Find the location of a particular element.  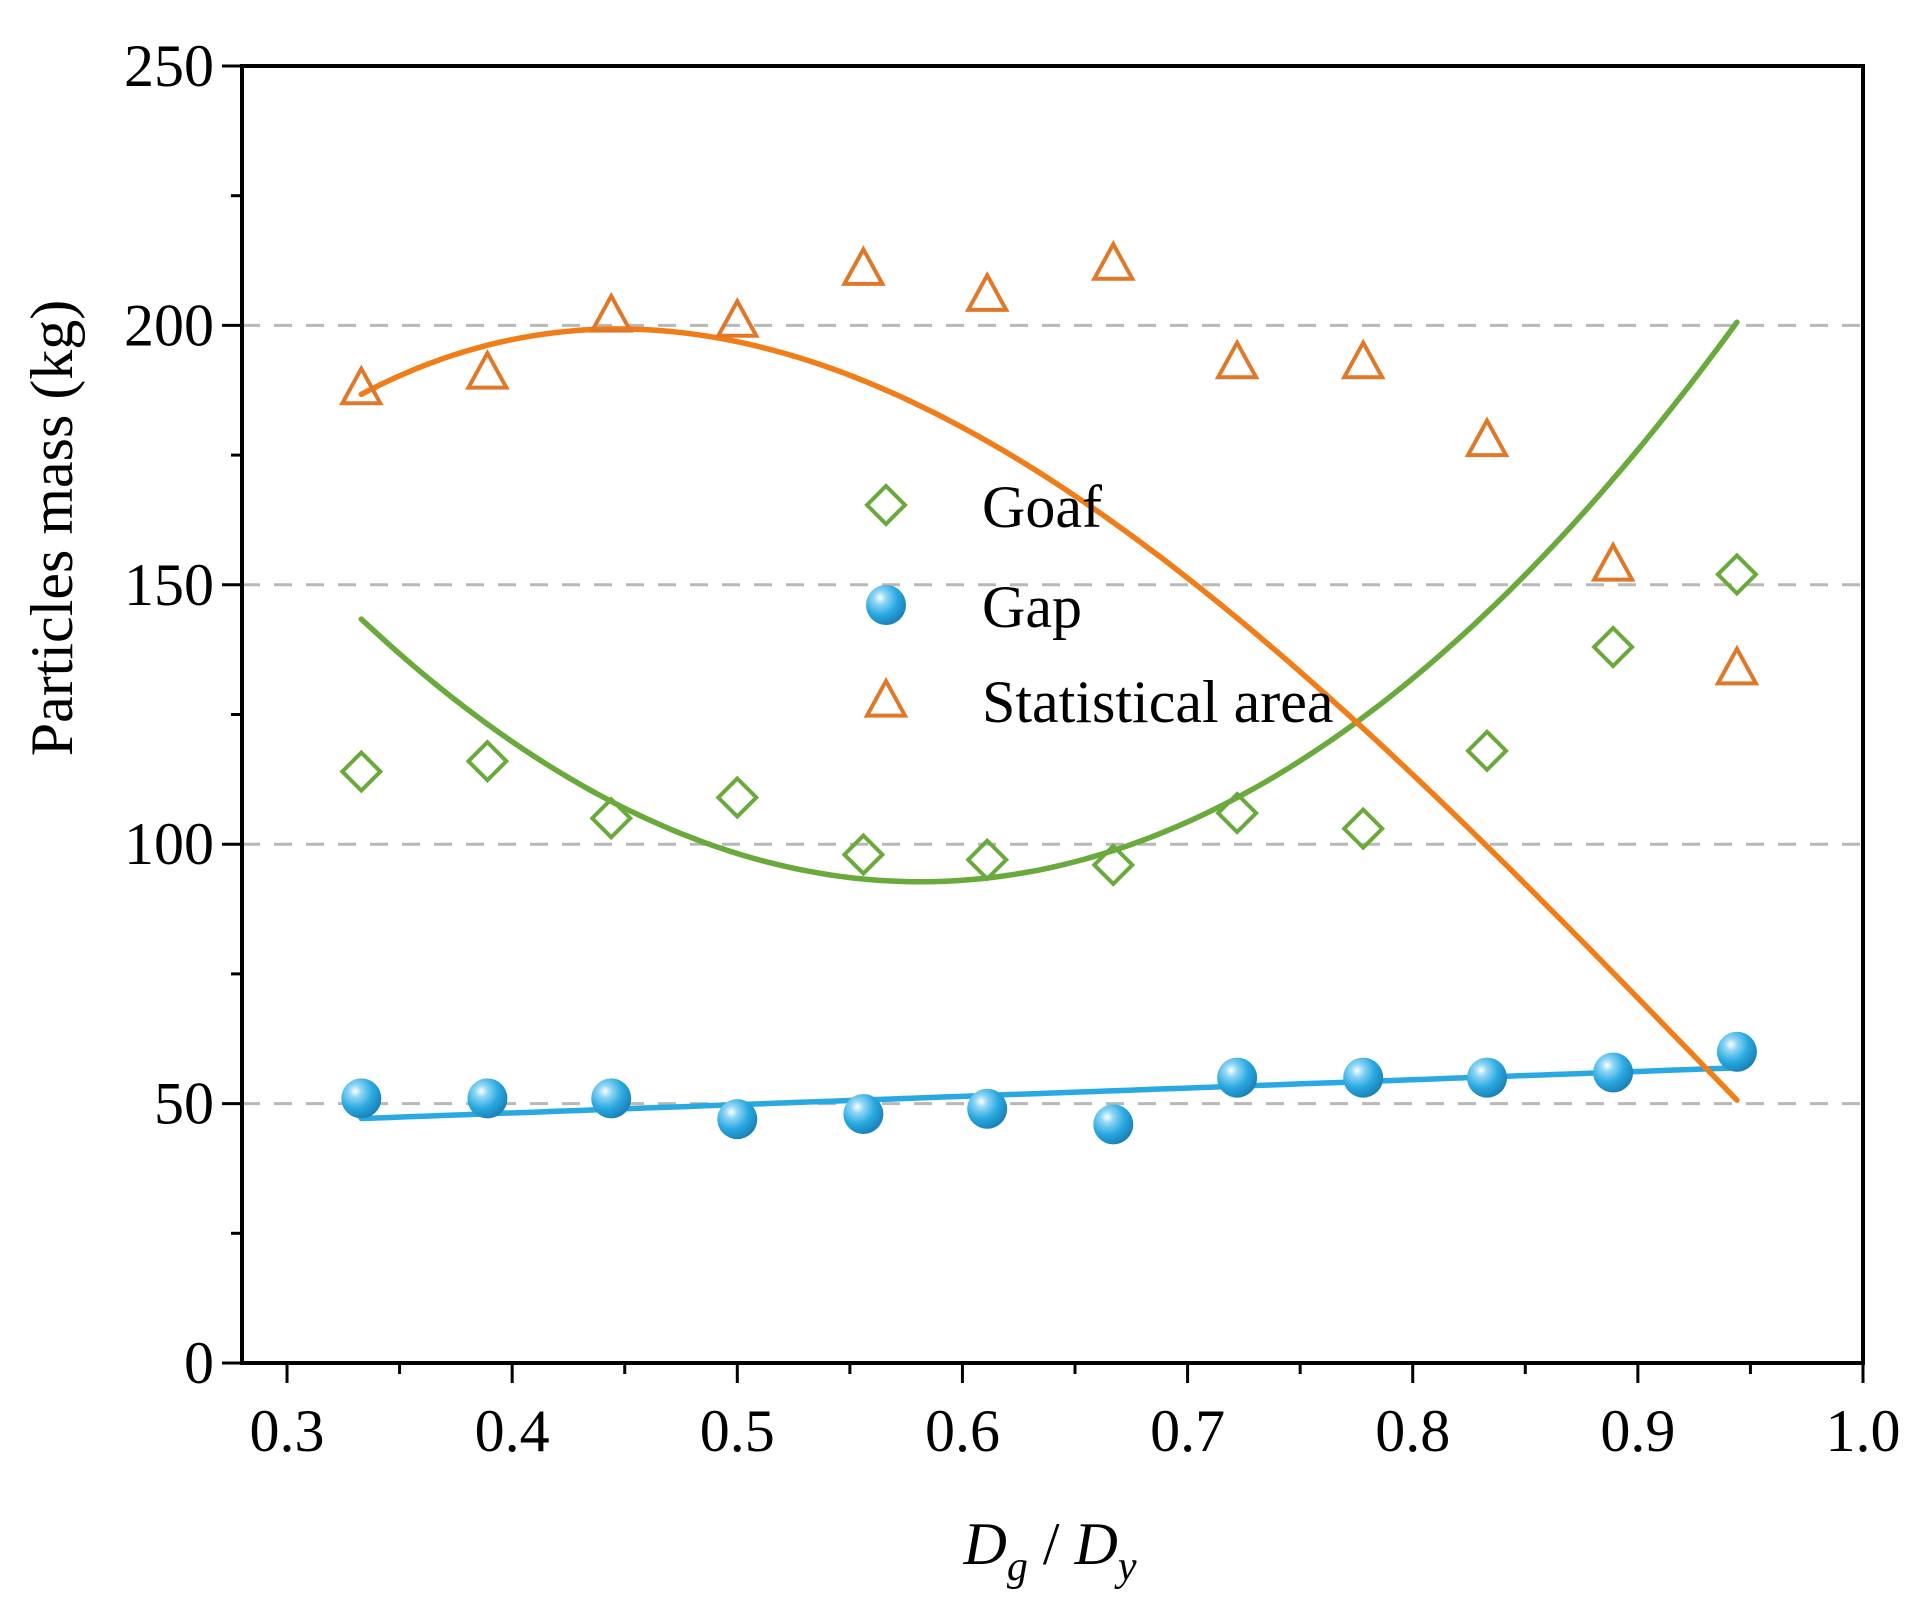

legend-marker-statistical-area is located at coordinates (886, 697).